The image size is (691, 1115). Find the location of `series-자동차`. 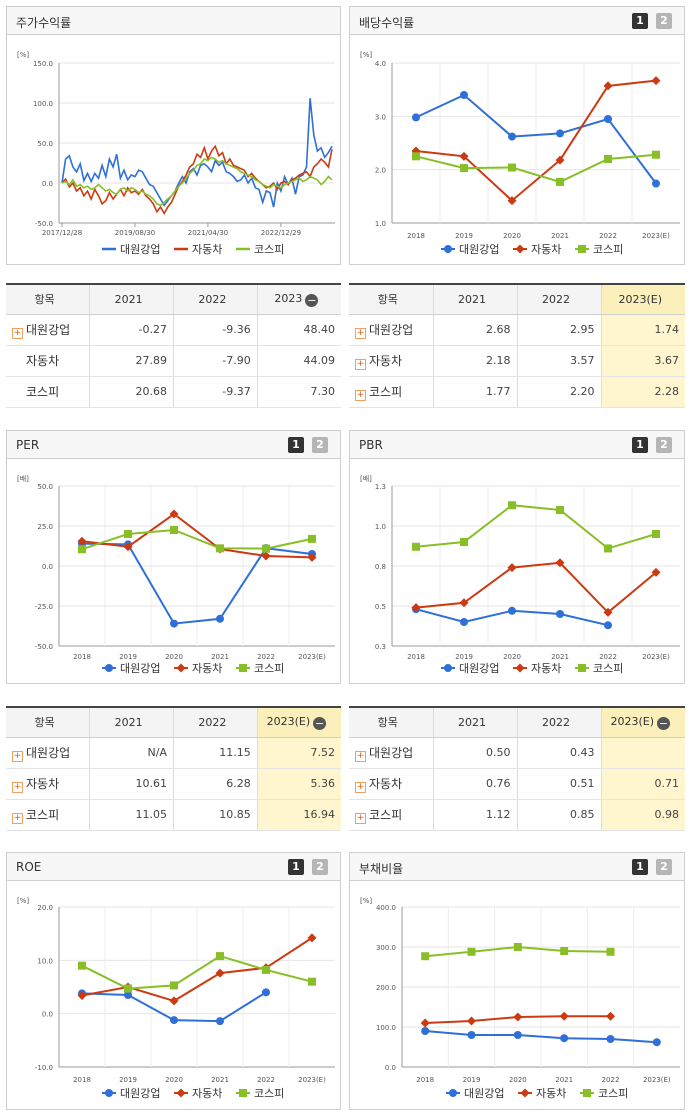

series-자동차 is located at coordinates (536, 587).